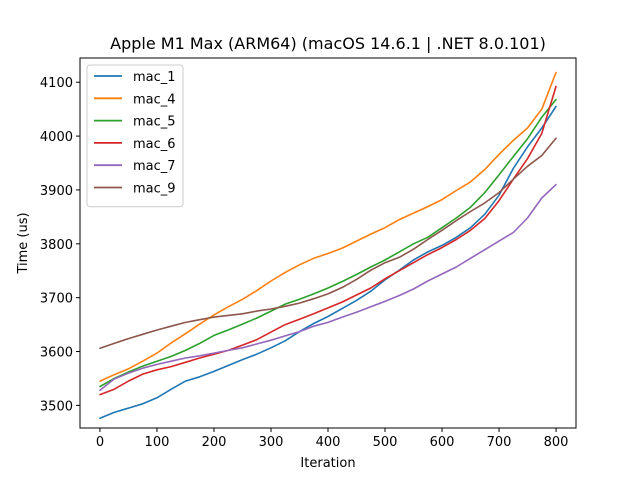 This screenshot has width=640, height=480. Describe the element at coordinates (56, 245) in the screenshot. I see `y-tick-label: 3800` at that location.